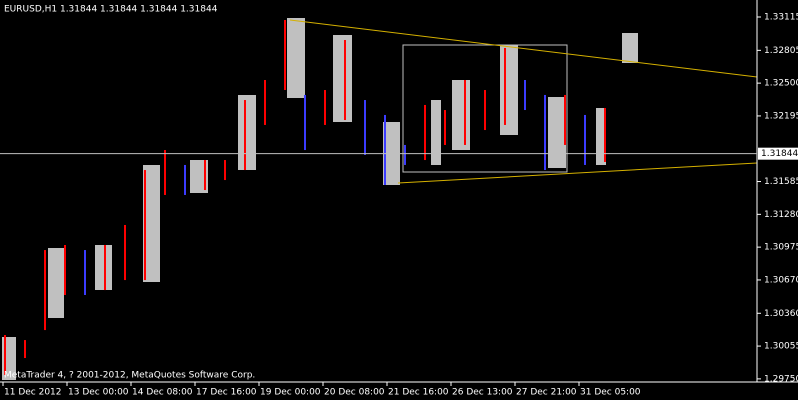  I want to click on x-tick-label: 31 Dec 05:00, so click(610, 393).